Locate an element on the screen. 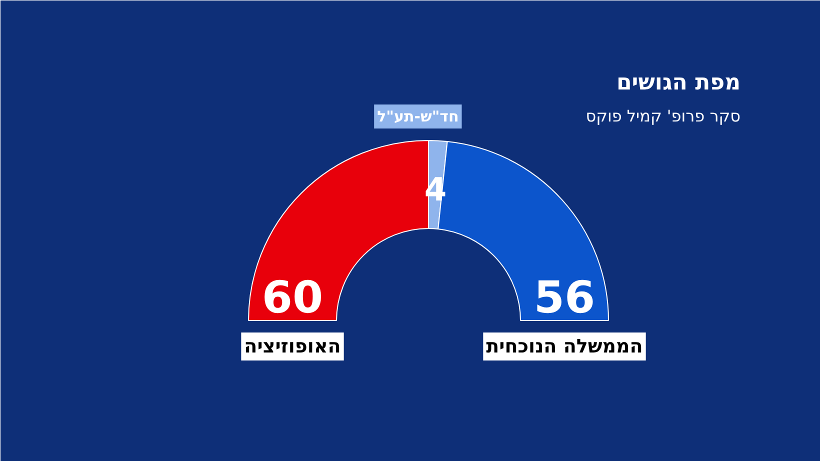  data-label: 56 is located at coordinates (565, 298).